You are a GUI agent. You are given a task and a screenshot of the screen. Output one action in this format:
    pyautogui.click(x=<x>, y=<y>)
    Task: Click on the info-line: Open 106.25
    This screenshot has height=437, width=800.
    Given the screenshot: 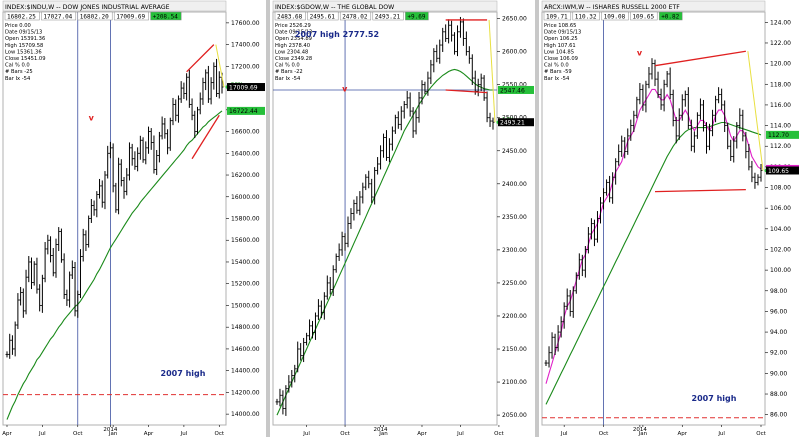 What is the action you would take?
    pyautogui.click(x=561, y=39)
    